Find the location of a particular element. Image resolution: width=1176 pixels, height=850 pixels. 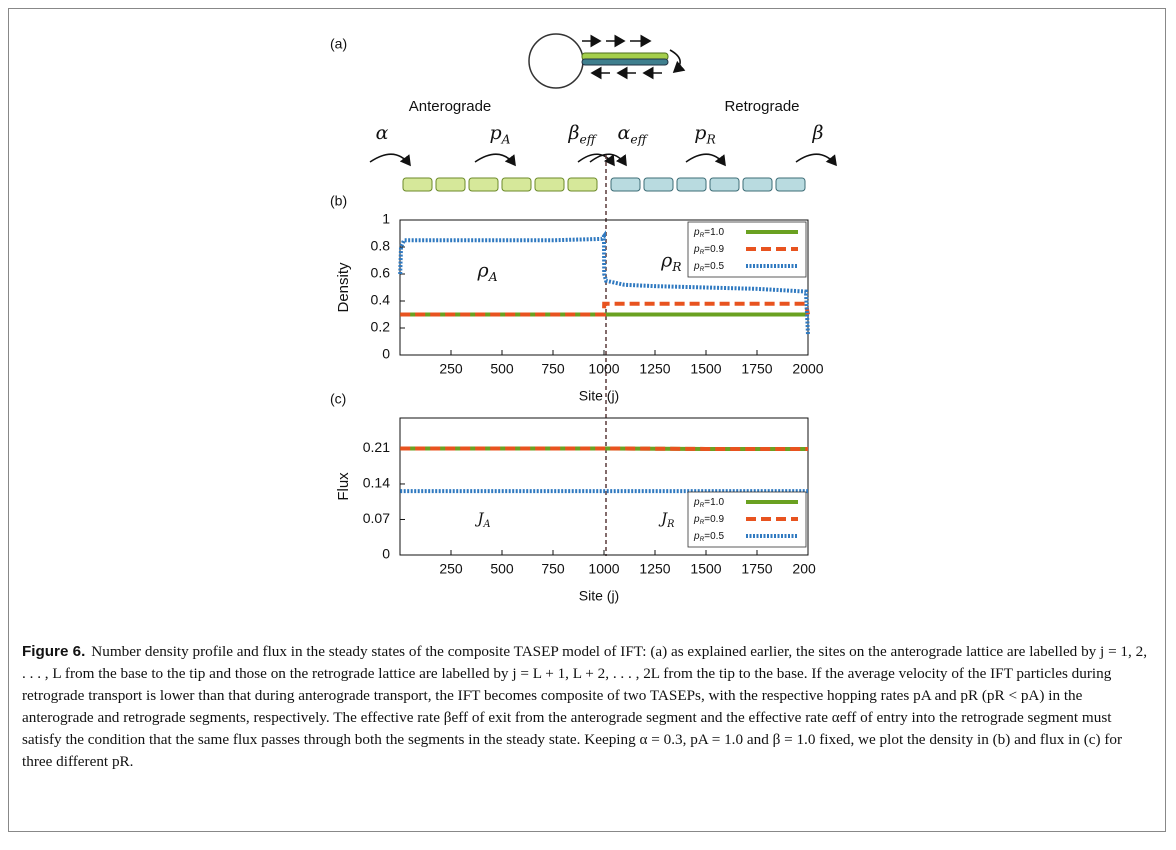

cilium-sketch is located at coordinates (607, 61).